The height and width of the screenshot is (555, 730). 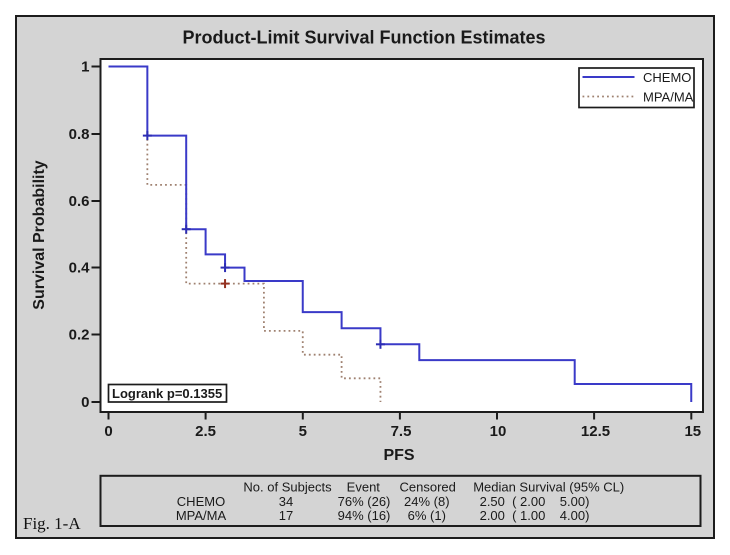 What do you see at coordinates (167, 393) in the screenshot?
I see `svg-text: Logrank p=0.1355` at bounding box center [167, 393].